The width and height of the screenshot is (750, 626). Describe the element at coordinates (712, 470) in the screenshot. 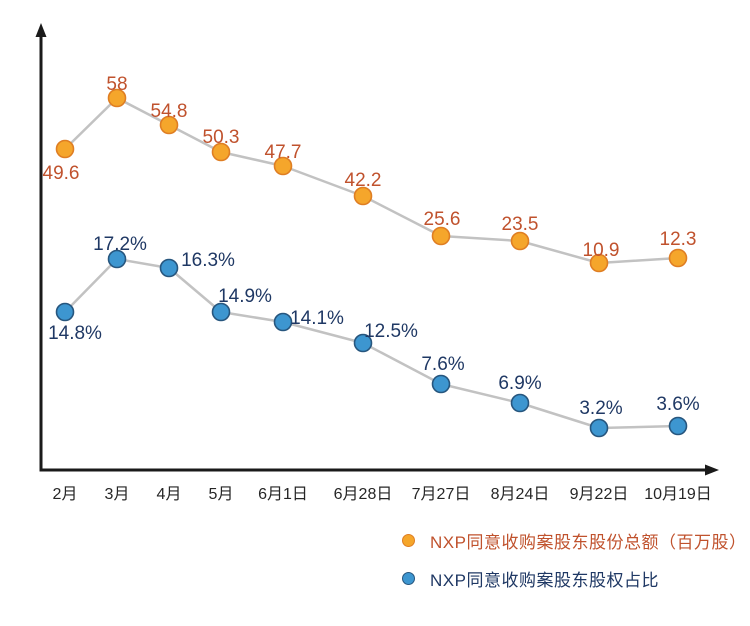

I see `x-axis-arrow-icon` at that location.